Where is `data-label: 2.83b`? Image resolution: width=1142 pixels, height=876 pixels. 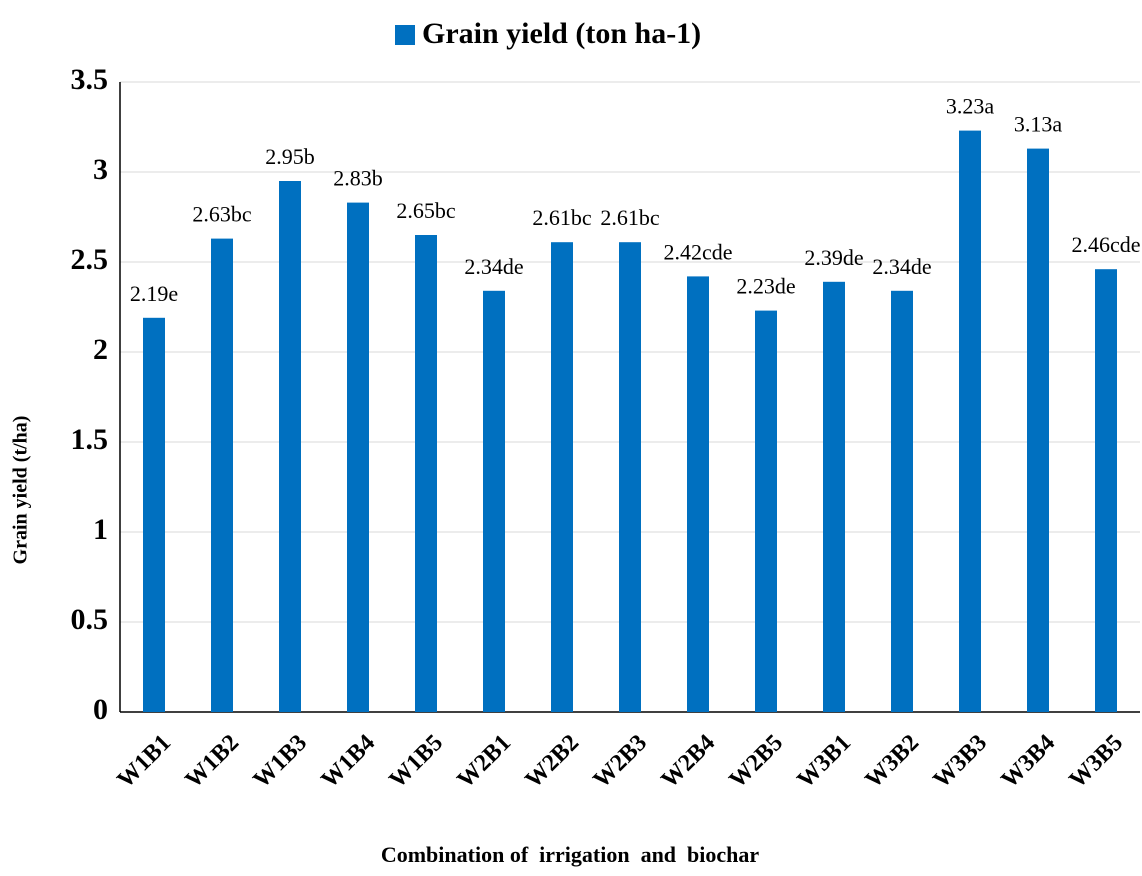
data-label: 2.83b is located at coordinates (358, 178).